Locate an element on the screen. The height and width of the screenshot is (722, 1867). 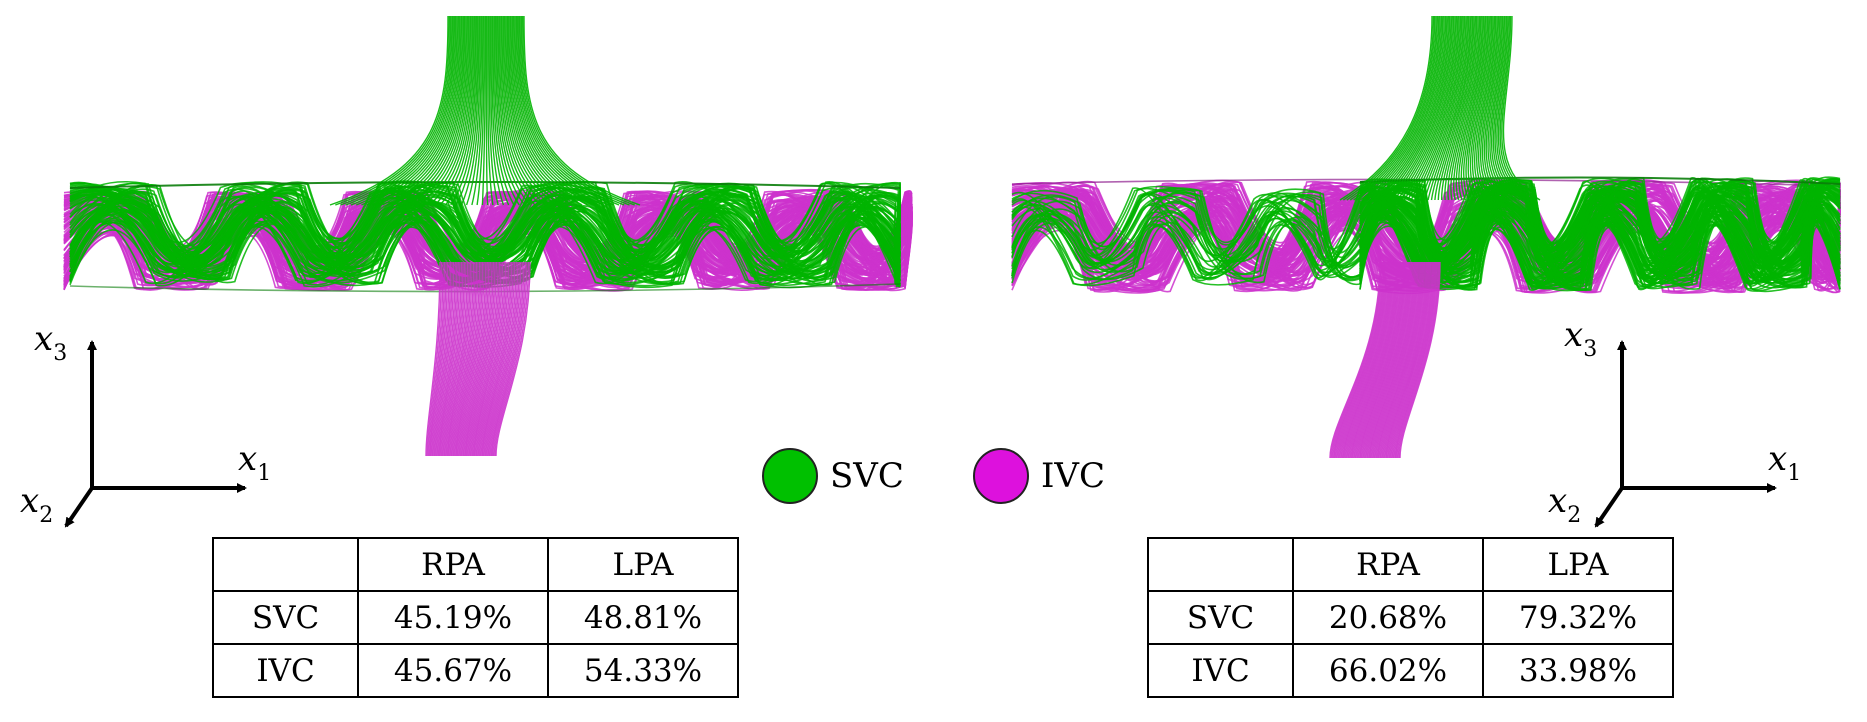
table-cell: 45.67% is located at coordinates (453, 670).